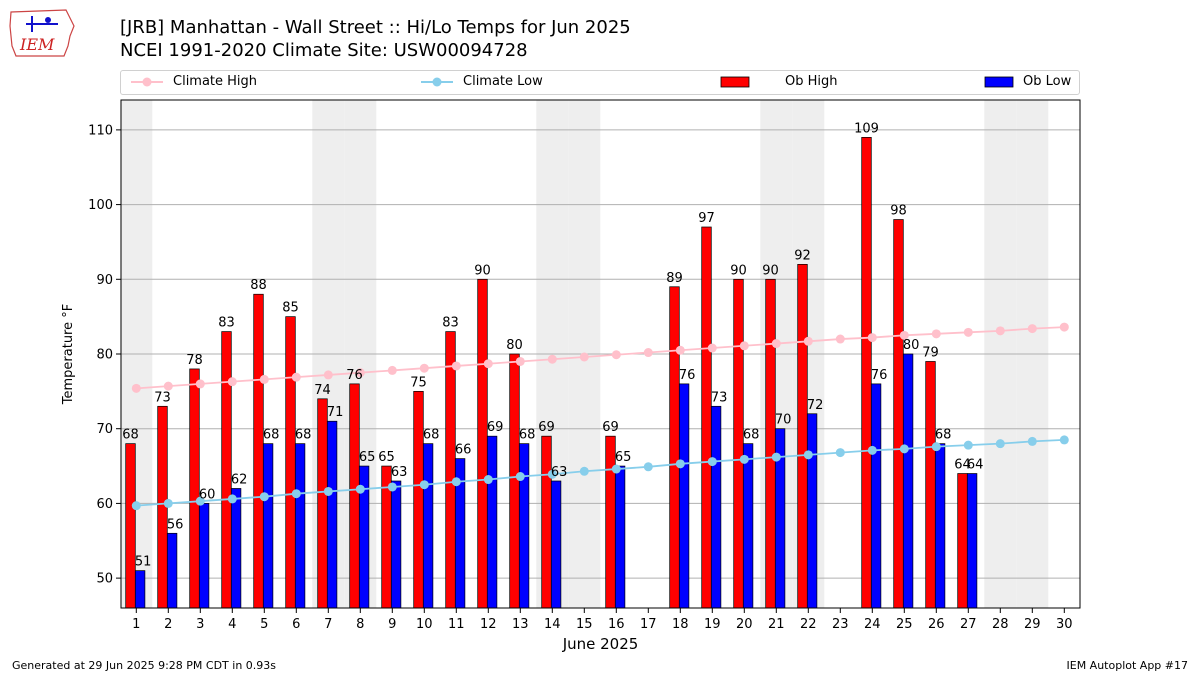  I want to click on ob-low-label: 71, so click(335, 412).